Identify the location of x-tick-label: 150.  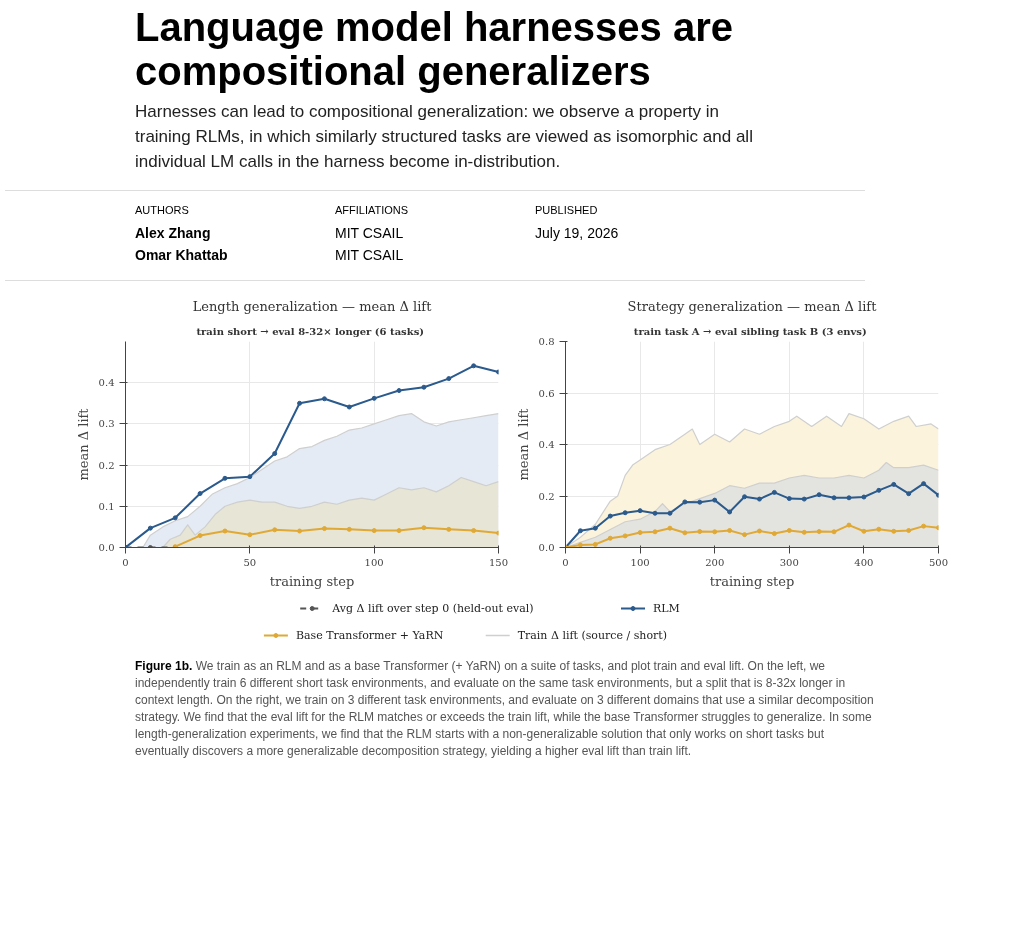
(498, 562).